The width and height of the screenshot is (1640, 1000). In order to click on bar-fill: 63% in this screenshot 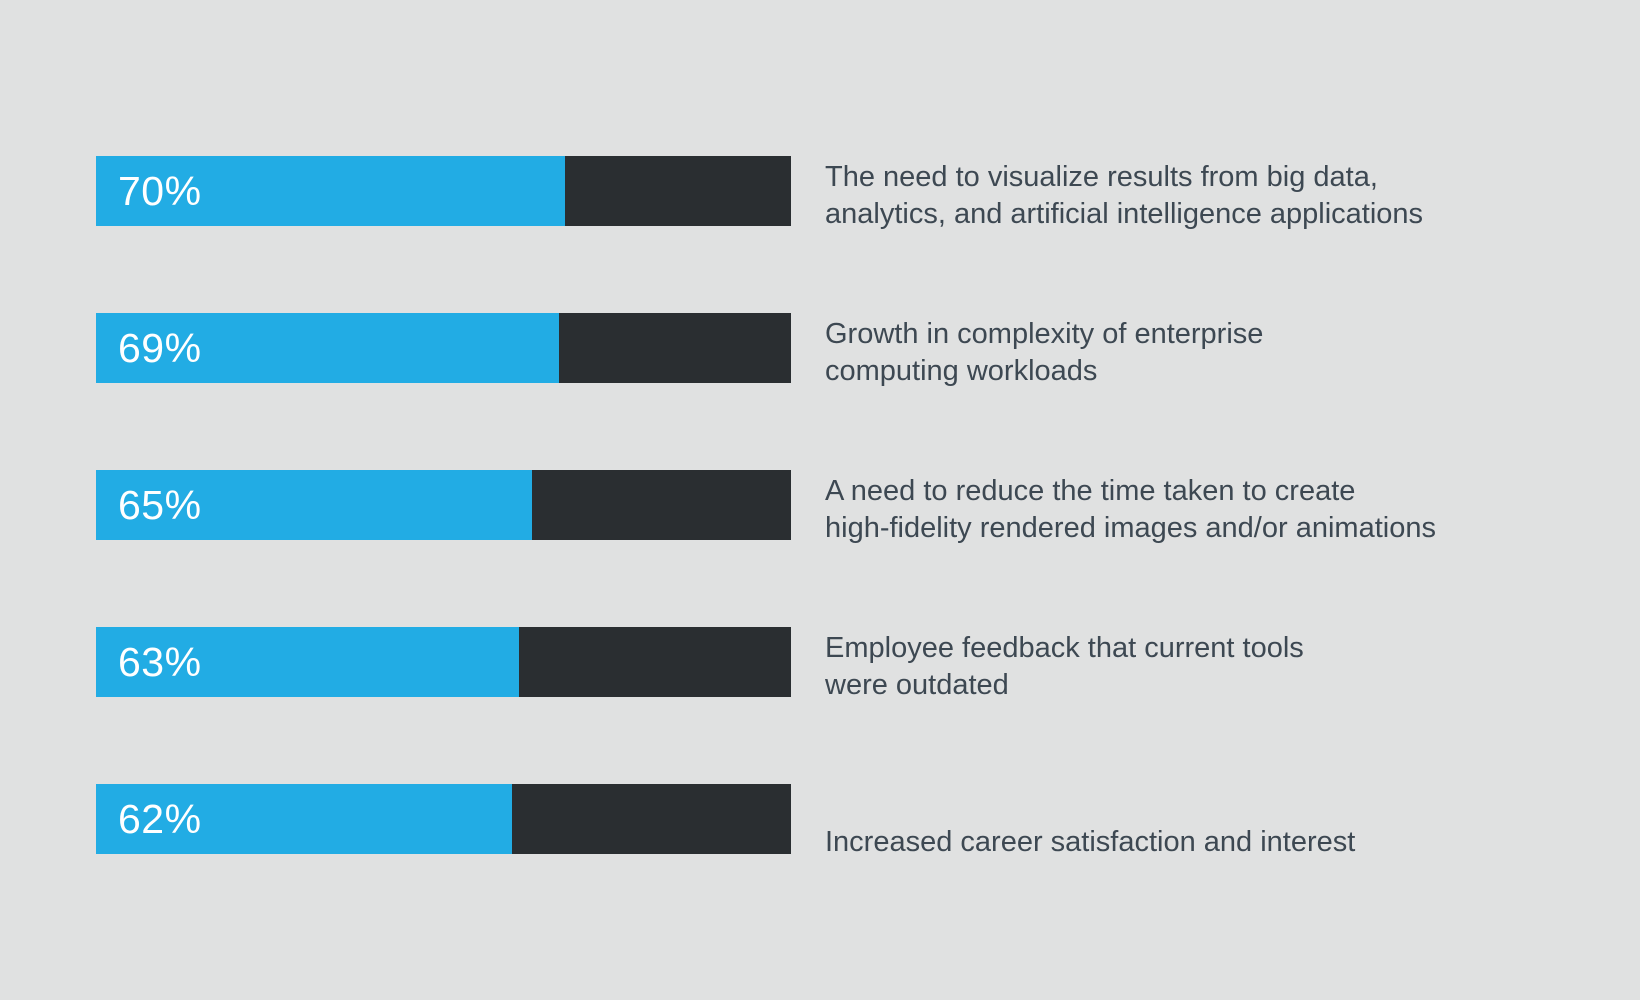, I will do `click(307, 662)`.